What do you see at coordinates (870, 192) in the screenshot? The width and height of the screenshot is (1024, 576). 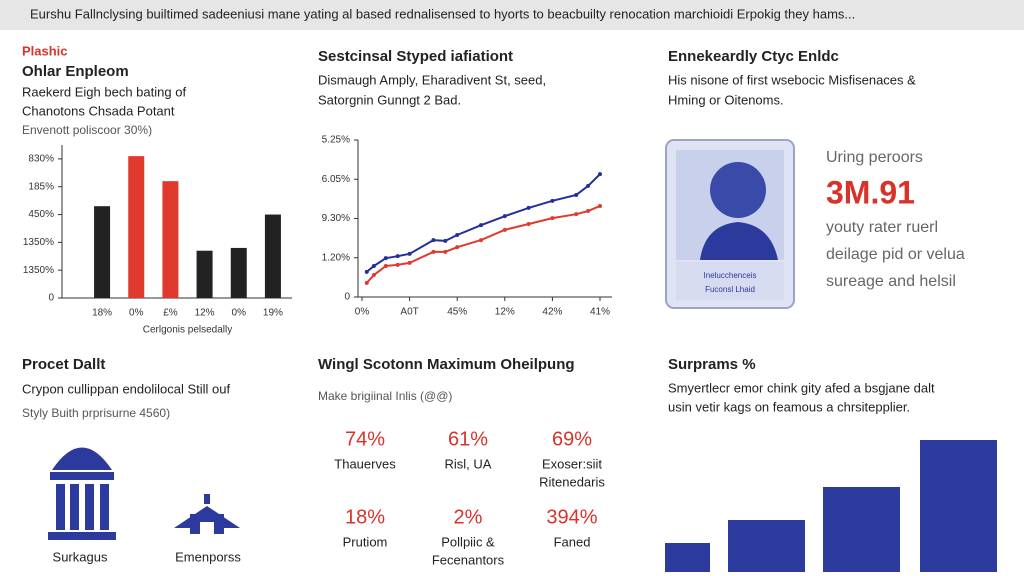 I see `stat-value: 3M.91` at bounding box center [870, 192].